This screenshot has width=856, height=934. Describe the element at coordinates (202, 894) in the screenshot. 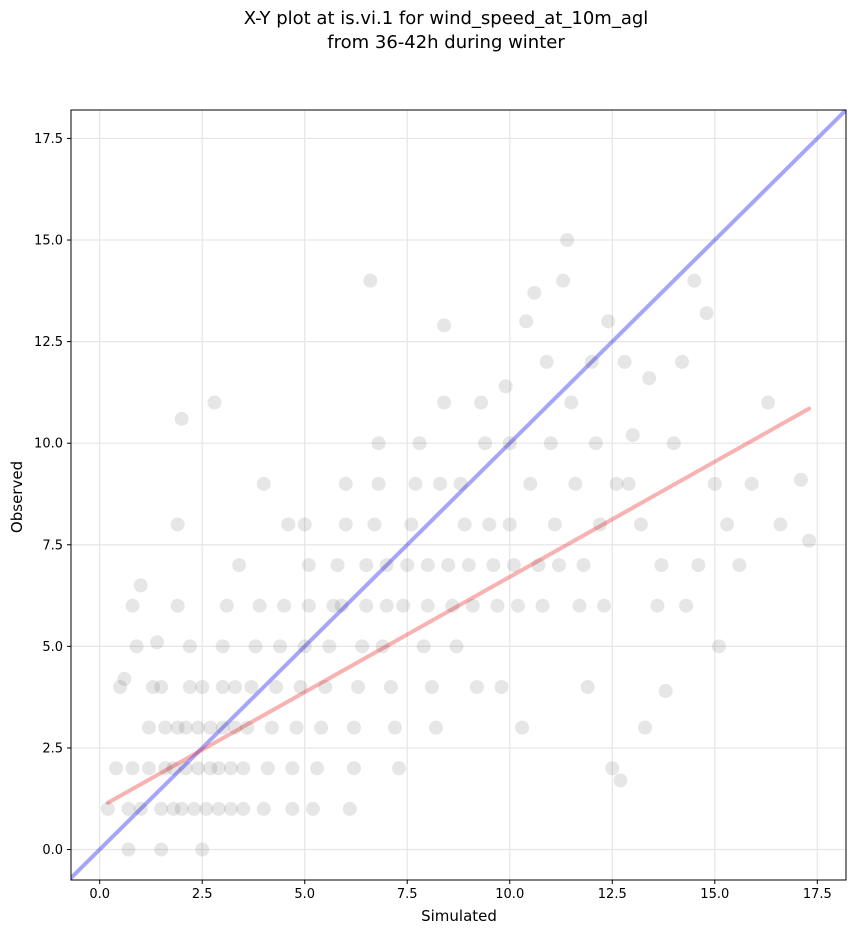

I see `x-tick-label: 2.5` at that location.